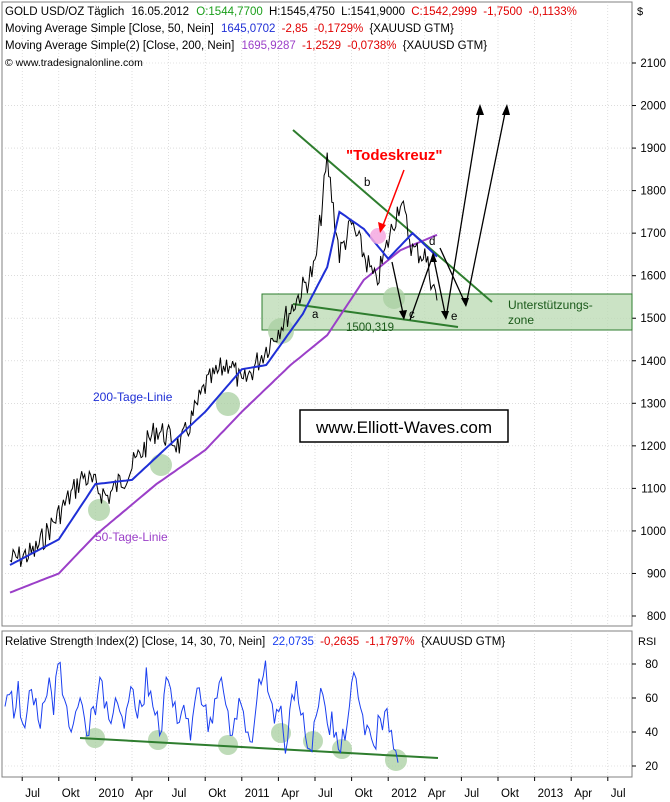 The height and width of the screenshot is (802, 670). I want to click on rsi-tick-label: 60, so click(651, 699).